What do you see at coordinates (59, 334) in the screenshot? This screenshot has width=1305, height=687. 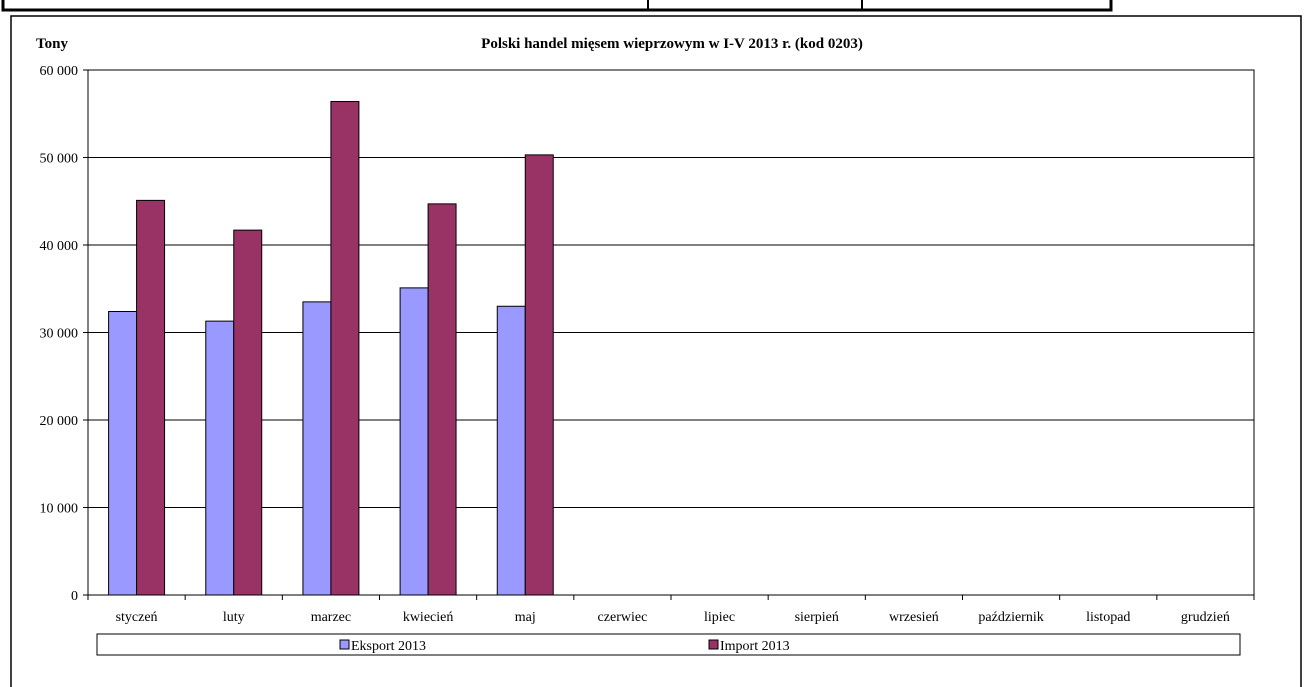 I see `y-tick-label: 30 000` at bounding box center [59, 334].